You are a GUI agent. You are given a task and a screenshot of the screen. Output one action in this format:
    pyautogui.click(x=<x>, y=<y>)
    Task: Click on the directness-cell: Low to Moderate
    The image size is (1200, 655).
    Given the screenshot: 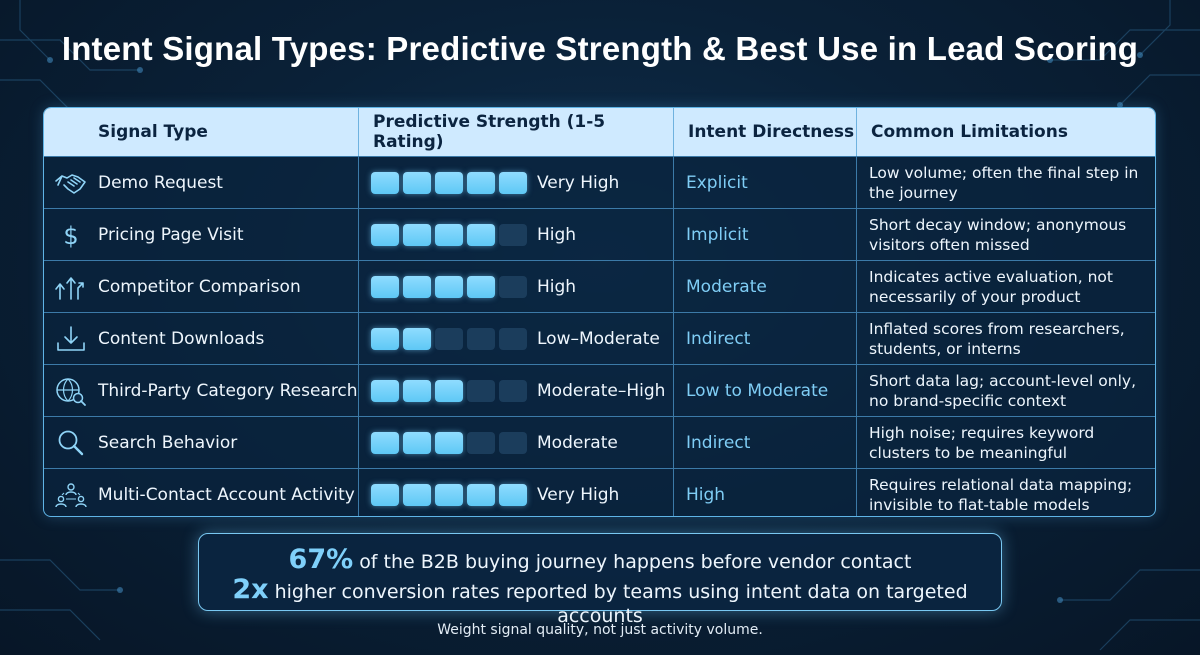 What is the action you would take?
    pyautogui.click(x=765, y=390)
    